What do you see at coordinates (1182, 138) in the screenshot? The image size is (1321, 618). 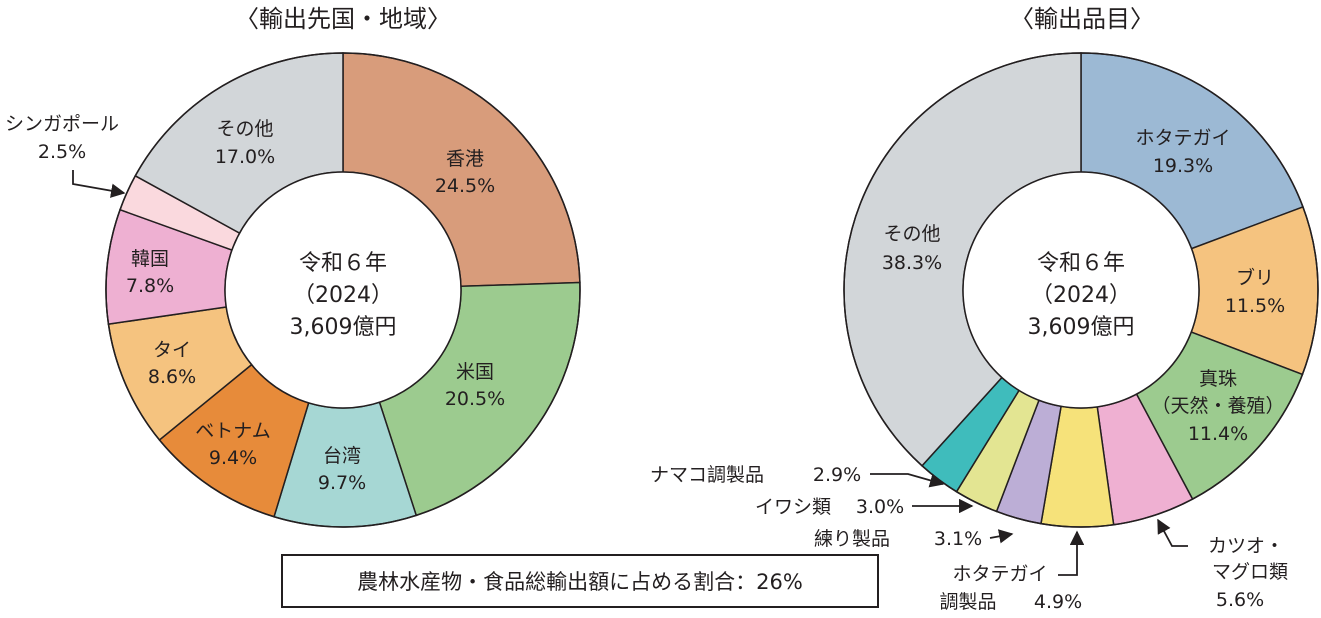 I see `slice-name: ホタテガイ` at bounding box center [1182, 138].